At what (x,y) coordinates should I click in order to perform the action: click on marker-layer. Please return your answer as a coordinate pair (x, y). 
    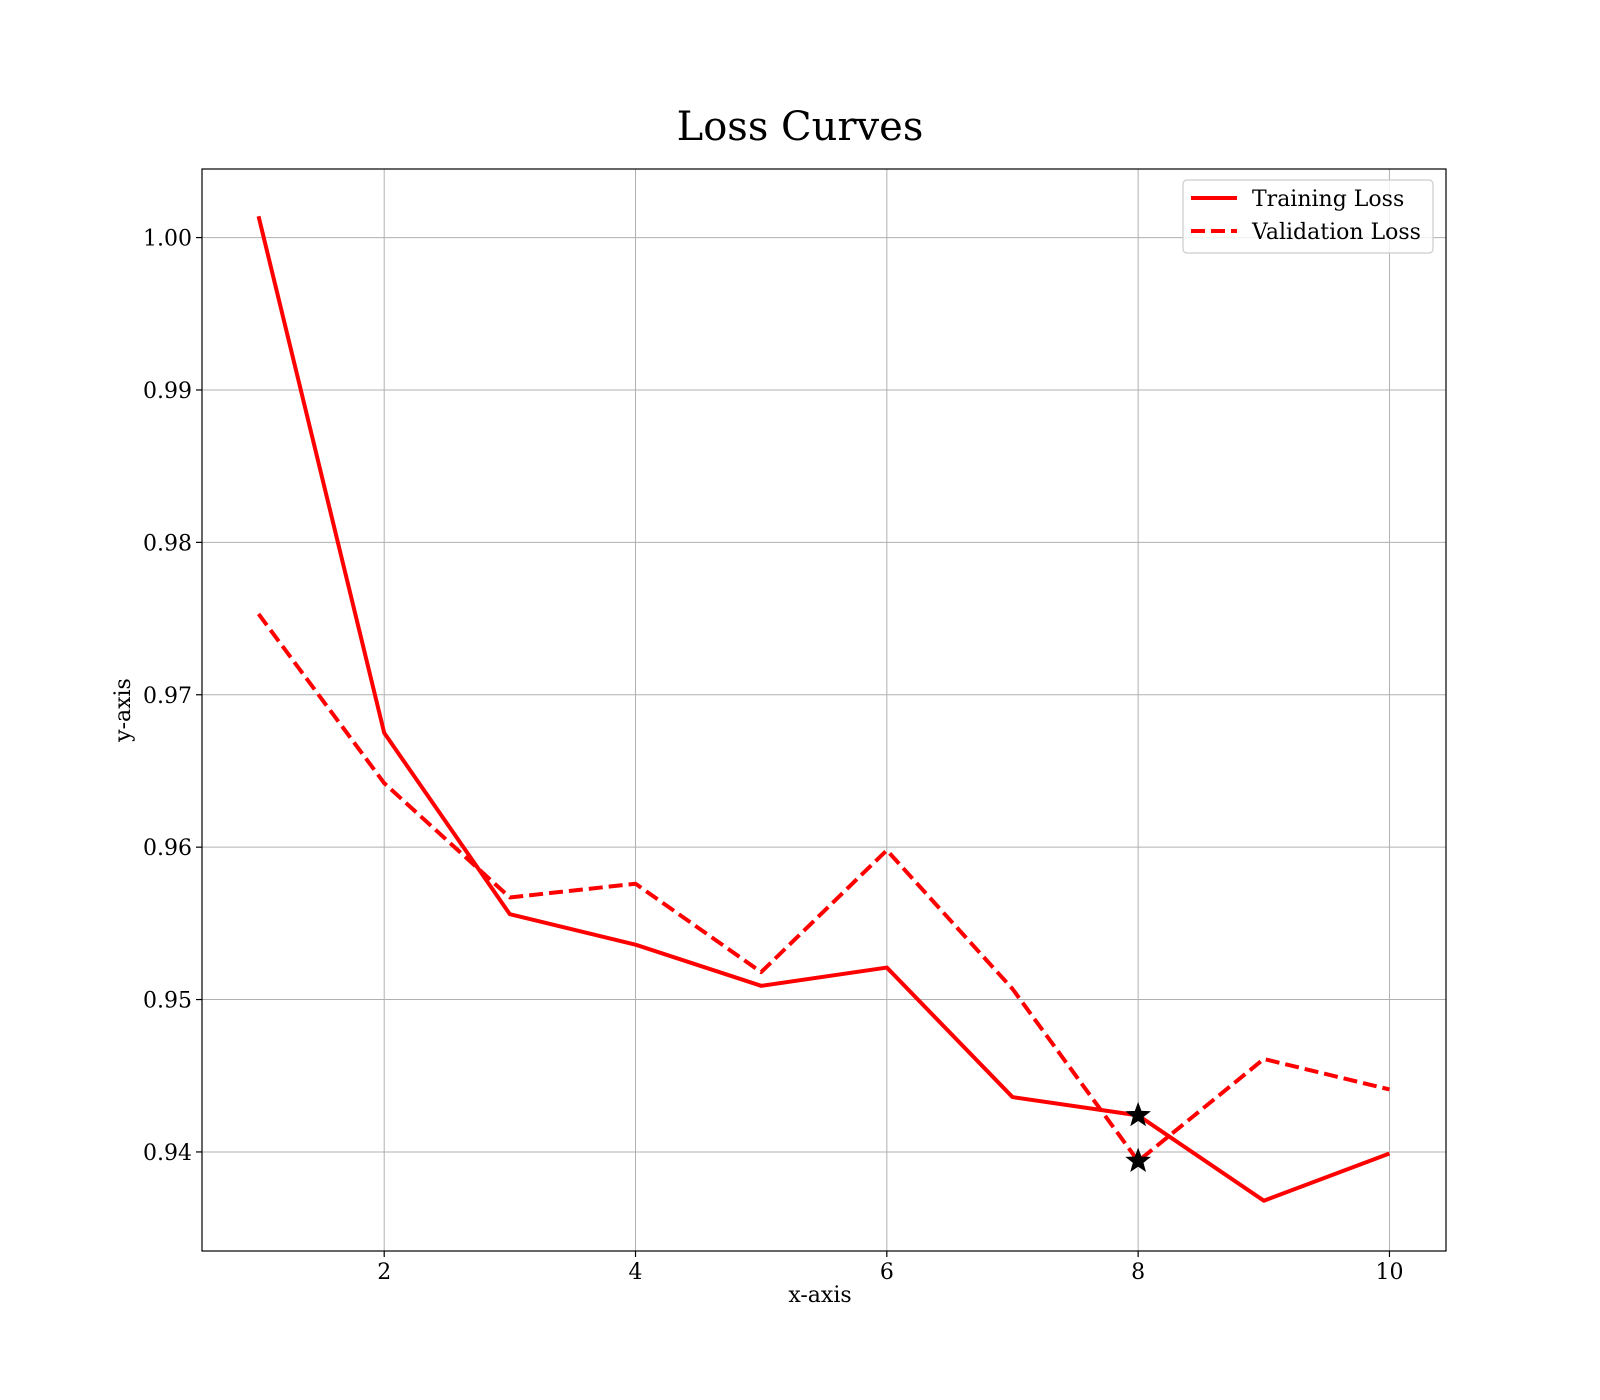
    Looking at the image, I should click on (1138, 1136).